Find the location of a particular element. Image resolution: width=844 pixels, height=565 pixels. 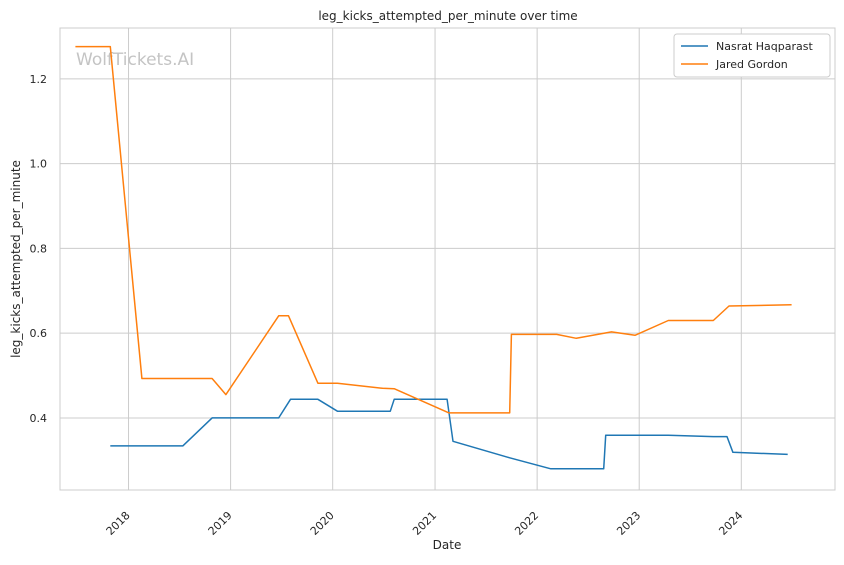

legend: Nasrat Haqparast Jared Gordon is located at coordinates (752, 55).